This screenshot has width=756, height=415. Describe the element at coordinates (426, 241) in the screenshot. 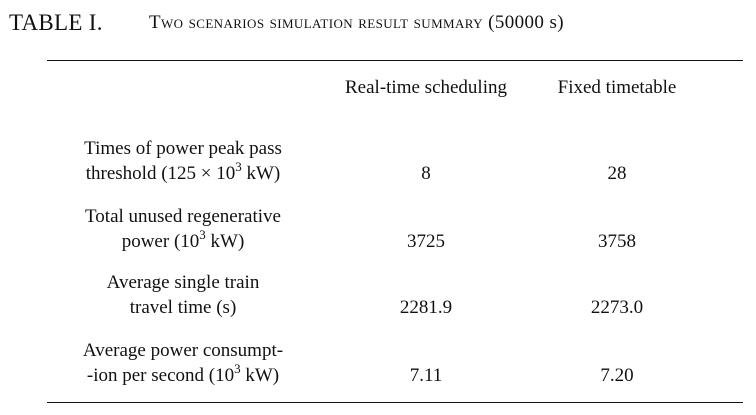

I see `cell-real-time: 3725` at that location.